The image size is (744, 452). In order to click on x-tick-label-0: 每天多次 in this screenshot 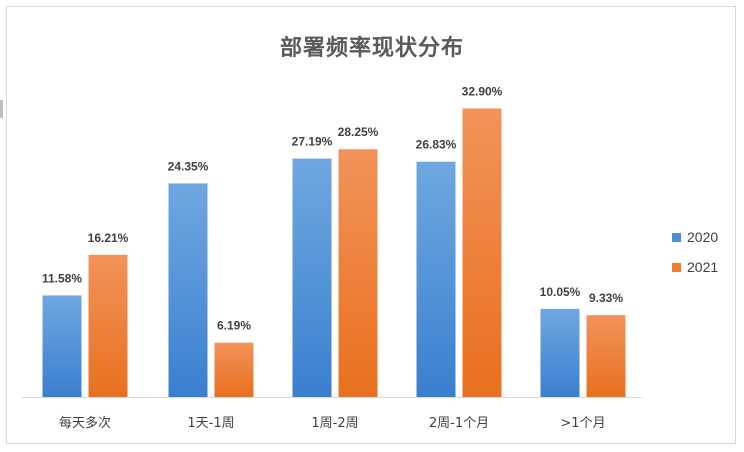, I will do `click(85, 423)`.